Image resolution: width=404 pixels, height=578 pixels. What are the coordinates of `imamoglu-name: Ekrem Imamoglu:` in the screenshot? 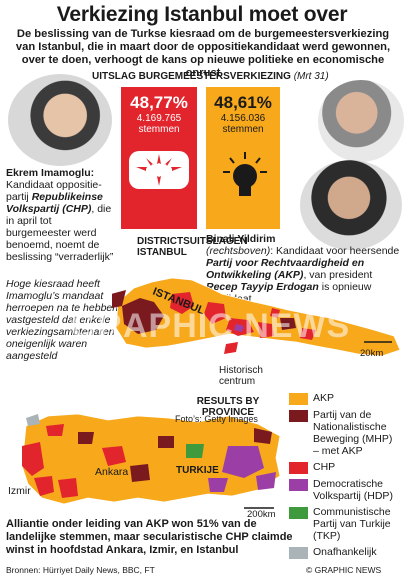 It's located at (50, 173).